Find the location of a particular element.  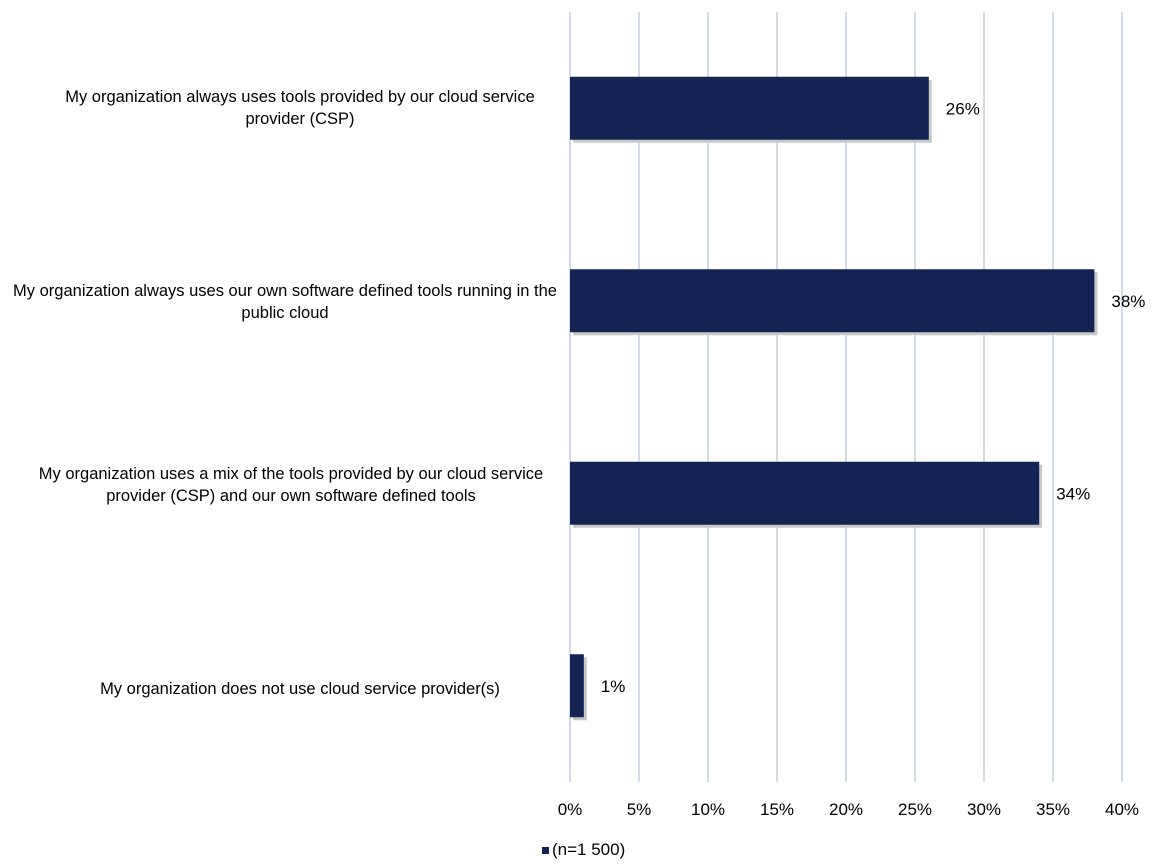

legend-swatch is located at coordinates (545, 850).